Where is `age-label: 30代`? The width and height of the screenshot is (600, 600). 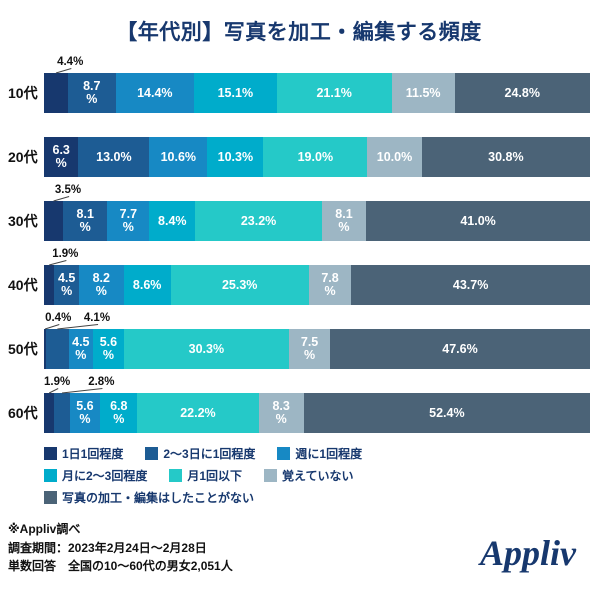
age-label: 30代 is located at coordinates (23, 221).